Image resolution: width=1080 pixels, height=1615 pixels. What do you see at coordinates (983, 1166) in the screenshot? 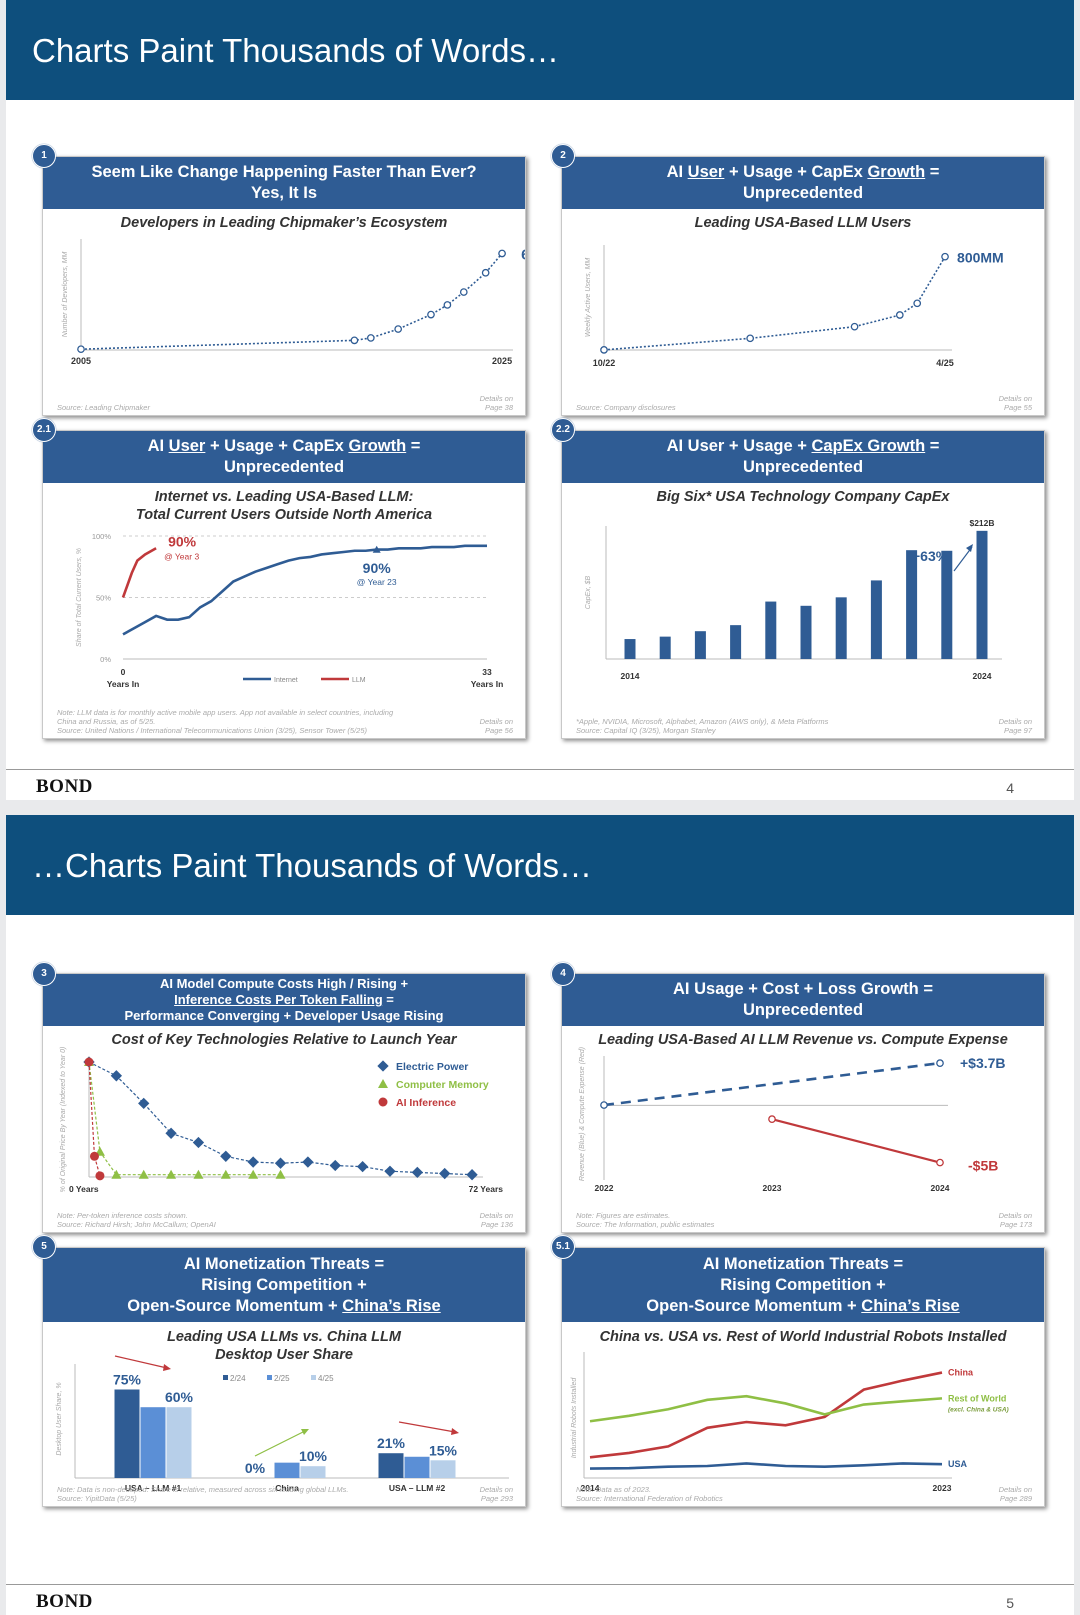
I see `end-value-label: -$5B` at bounding box center [983, 1166].